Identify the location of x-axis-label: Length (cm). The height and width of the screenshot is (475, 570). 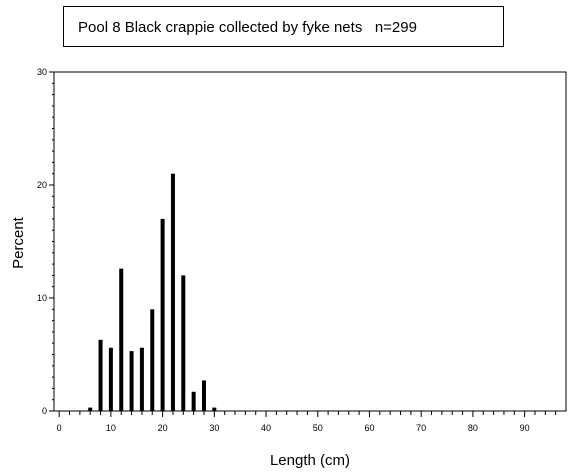
(310, 460).